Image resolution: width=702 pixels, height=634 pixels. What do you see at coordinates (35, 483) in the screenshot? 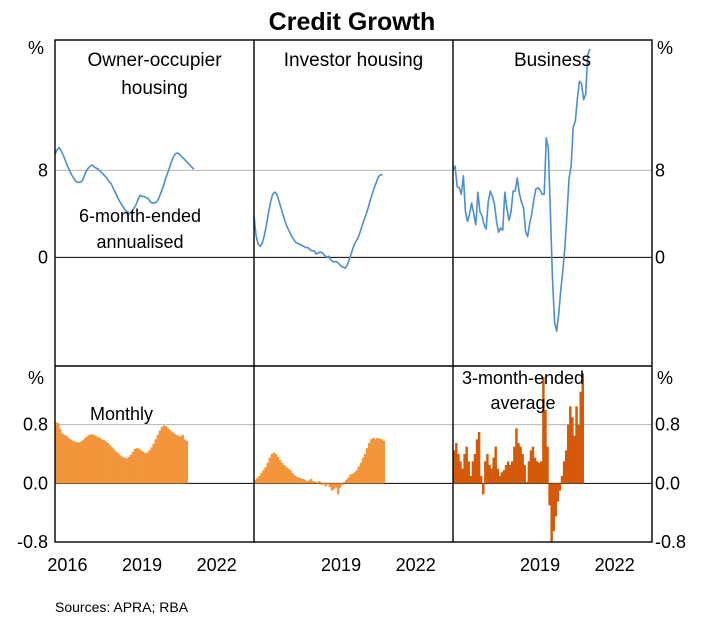
I see `y-tick-label-left: 0.0` at bounding box center [35, 483].